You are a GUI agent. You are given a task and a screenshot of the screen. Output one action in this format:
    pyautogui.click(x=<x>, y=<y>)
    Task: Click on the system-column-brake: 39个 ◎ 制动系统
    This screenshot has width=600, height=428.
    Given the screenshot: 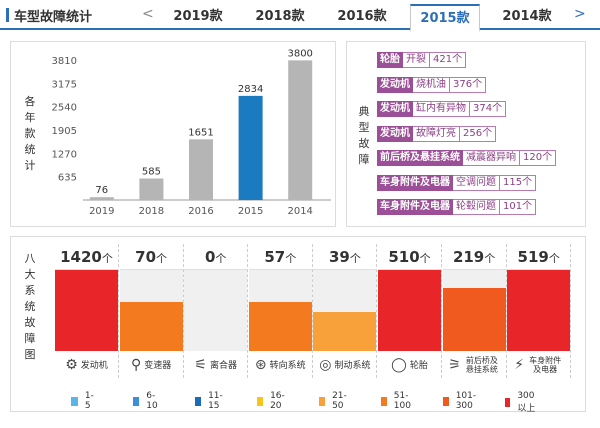 What is the action you would take?
    pyautogui.click(x=345, y=311)
    